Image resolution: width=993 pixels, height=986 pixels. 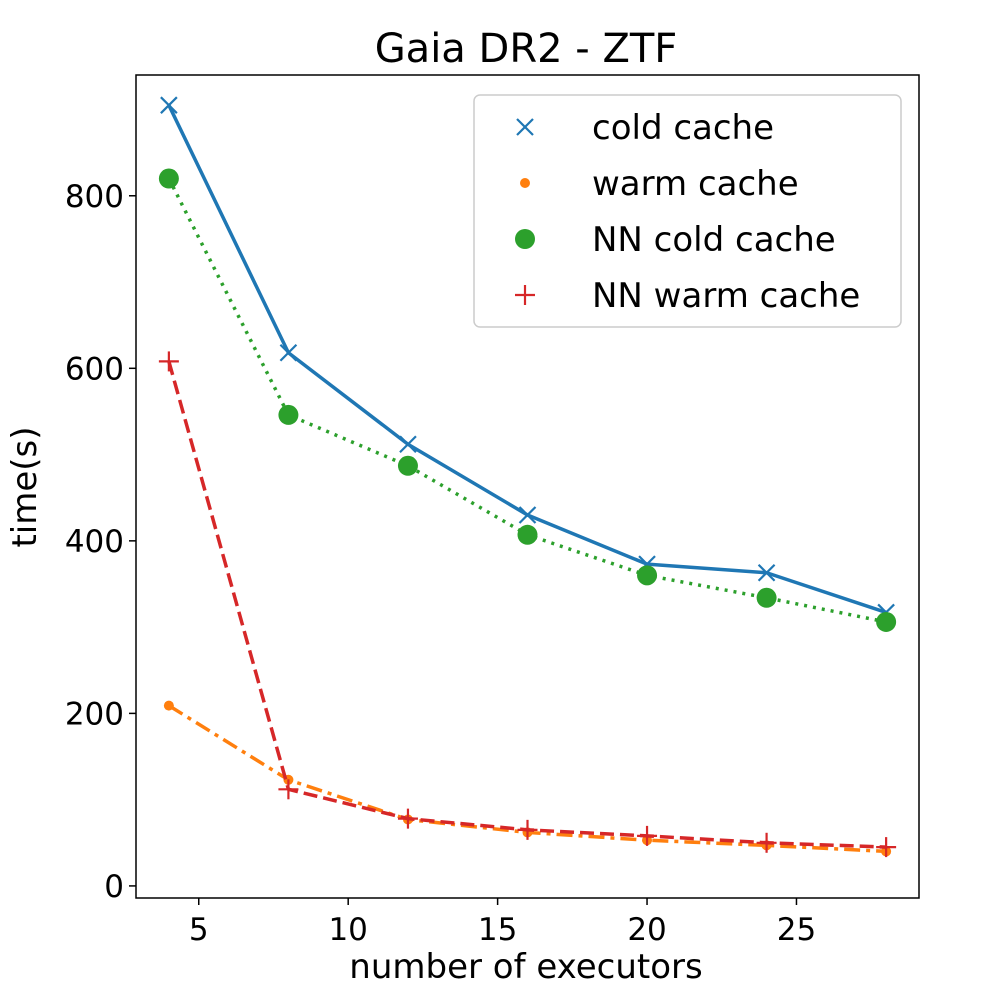 What do you see at coordinates (114, 887) in the screenshot?
I see `y-tick-label: 0` at bounding box center [114, 887].